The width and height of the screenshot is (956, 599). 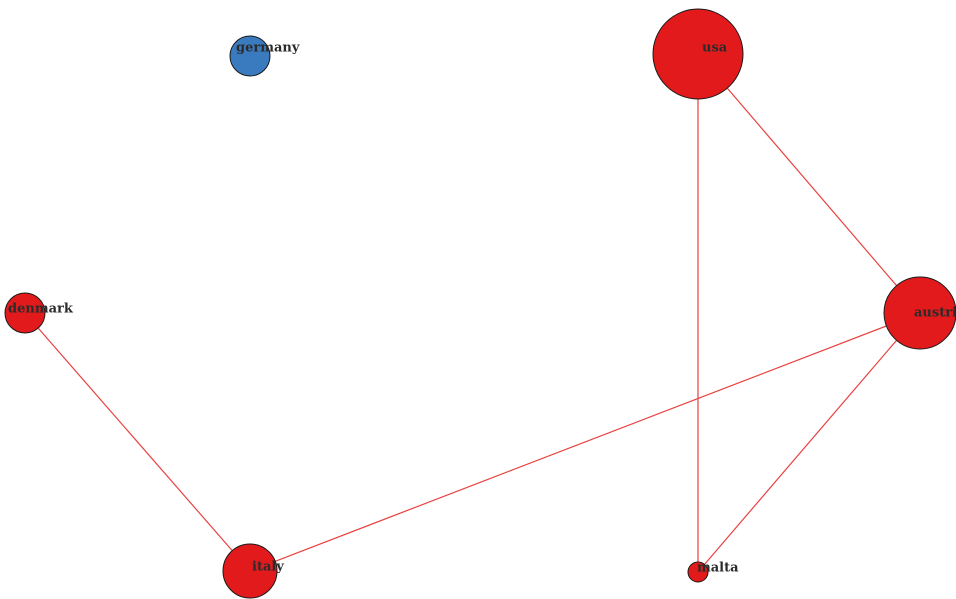 I want to click on edge-usa-austria, so click(x=809, y=183).